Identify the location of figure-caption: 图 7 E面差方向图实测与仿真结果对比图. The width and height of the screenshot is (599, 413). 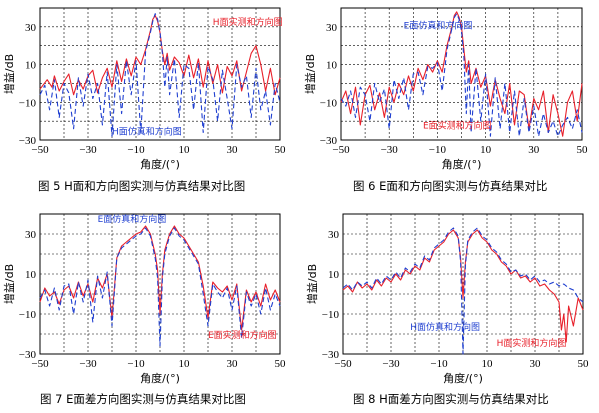
(143, 399).